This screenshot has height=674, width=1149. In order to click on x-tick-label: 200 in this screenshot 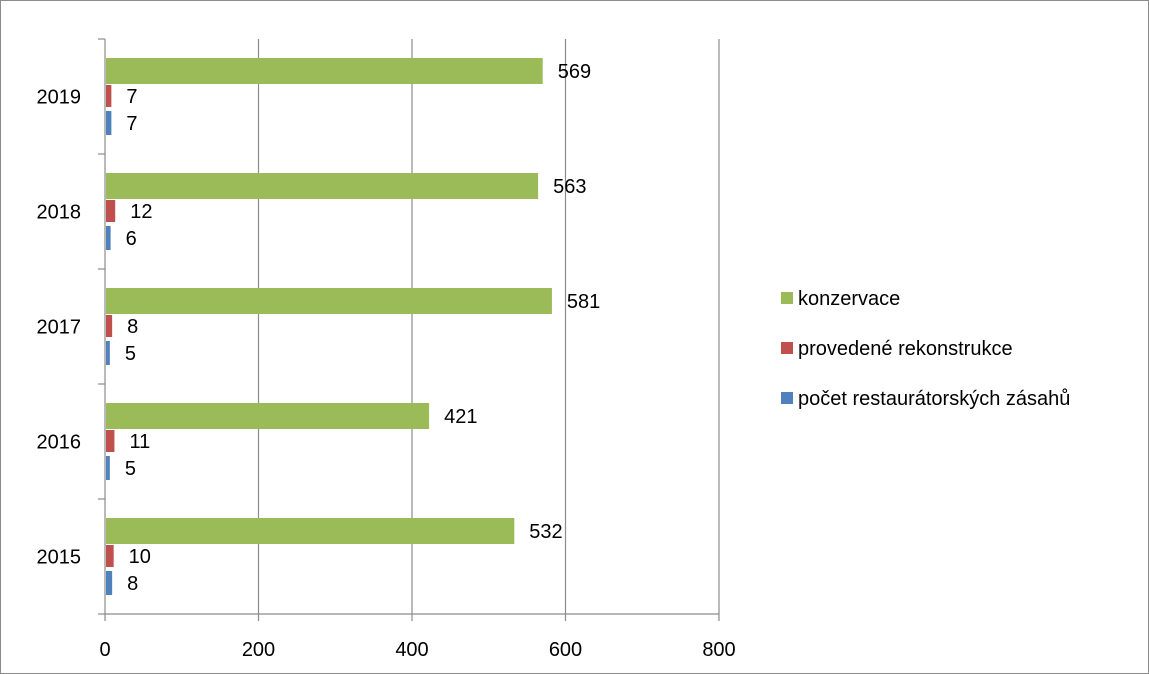, I will do `click(258, 650)`.